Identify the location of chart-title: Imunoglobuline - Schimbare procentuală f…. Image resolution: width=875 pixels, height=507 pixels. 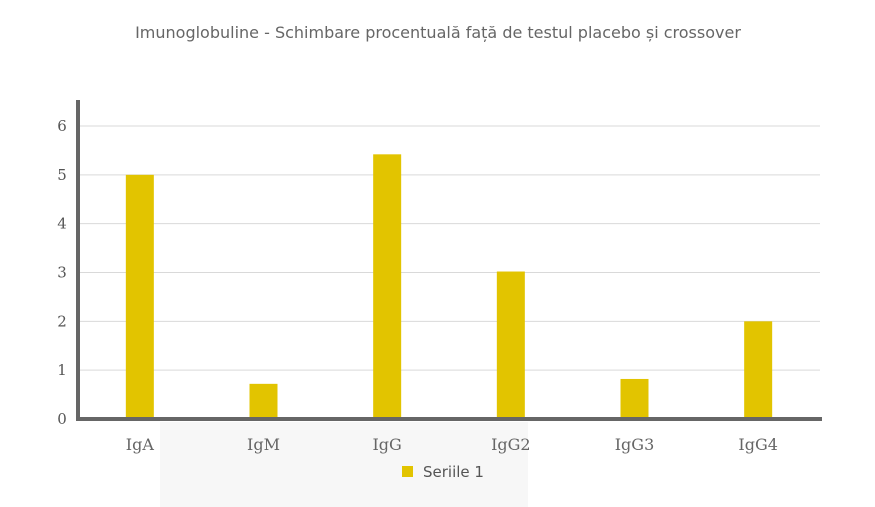
(438, 32).